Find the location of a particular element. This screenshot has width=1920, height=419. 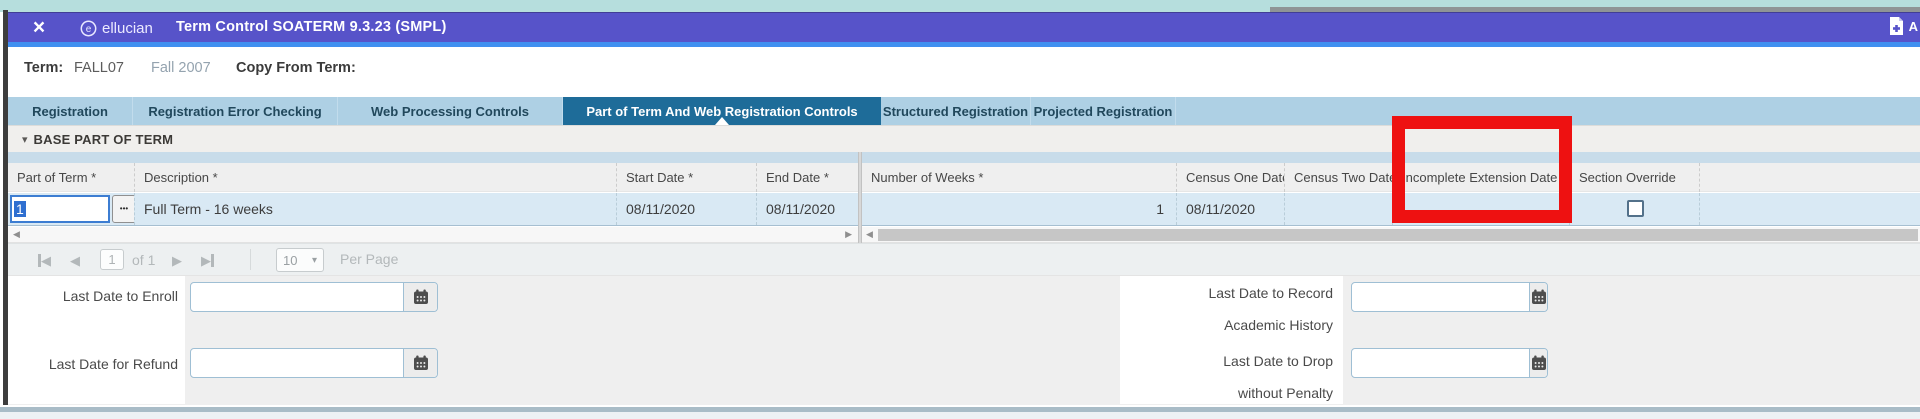

col-header-number-of-weeks: Number of Weeks * is located at coordinates (1019, 177).